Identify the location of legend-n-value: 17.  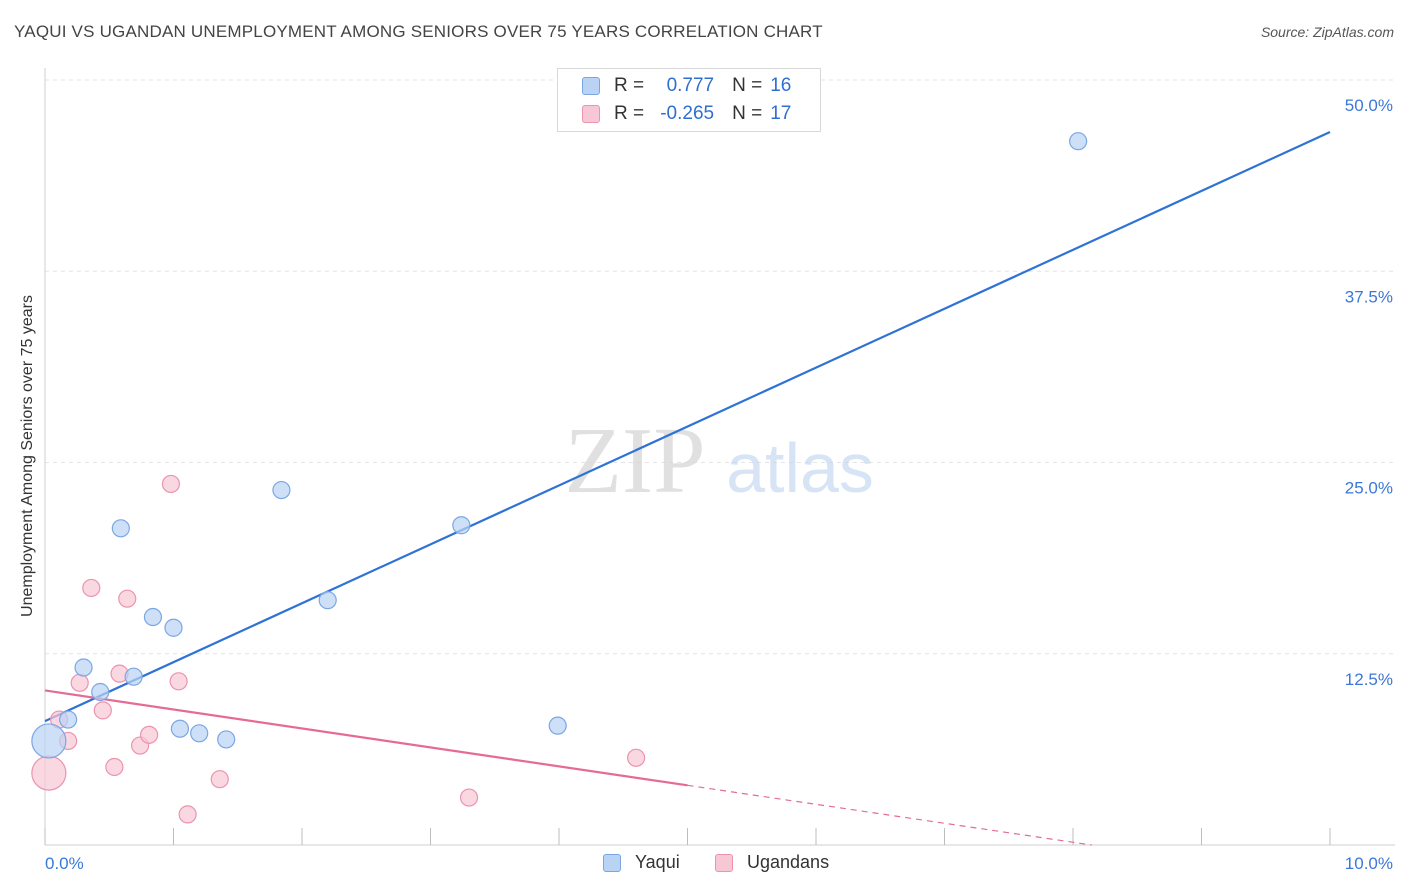
(781, 113).